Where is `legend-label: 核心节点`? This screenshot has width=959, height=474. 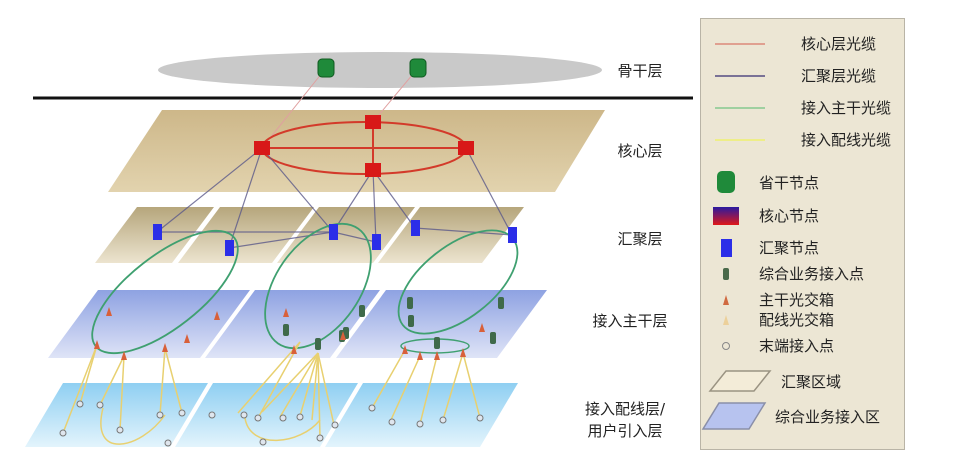
legend-label: 核心节点 is located at coordinates (789, 216).